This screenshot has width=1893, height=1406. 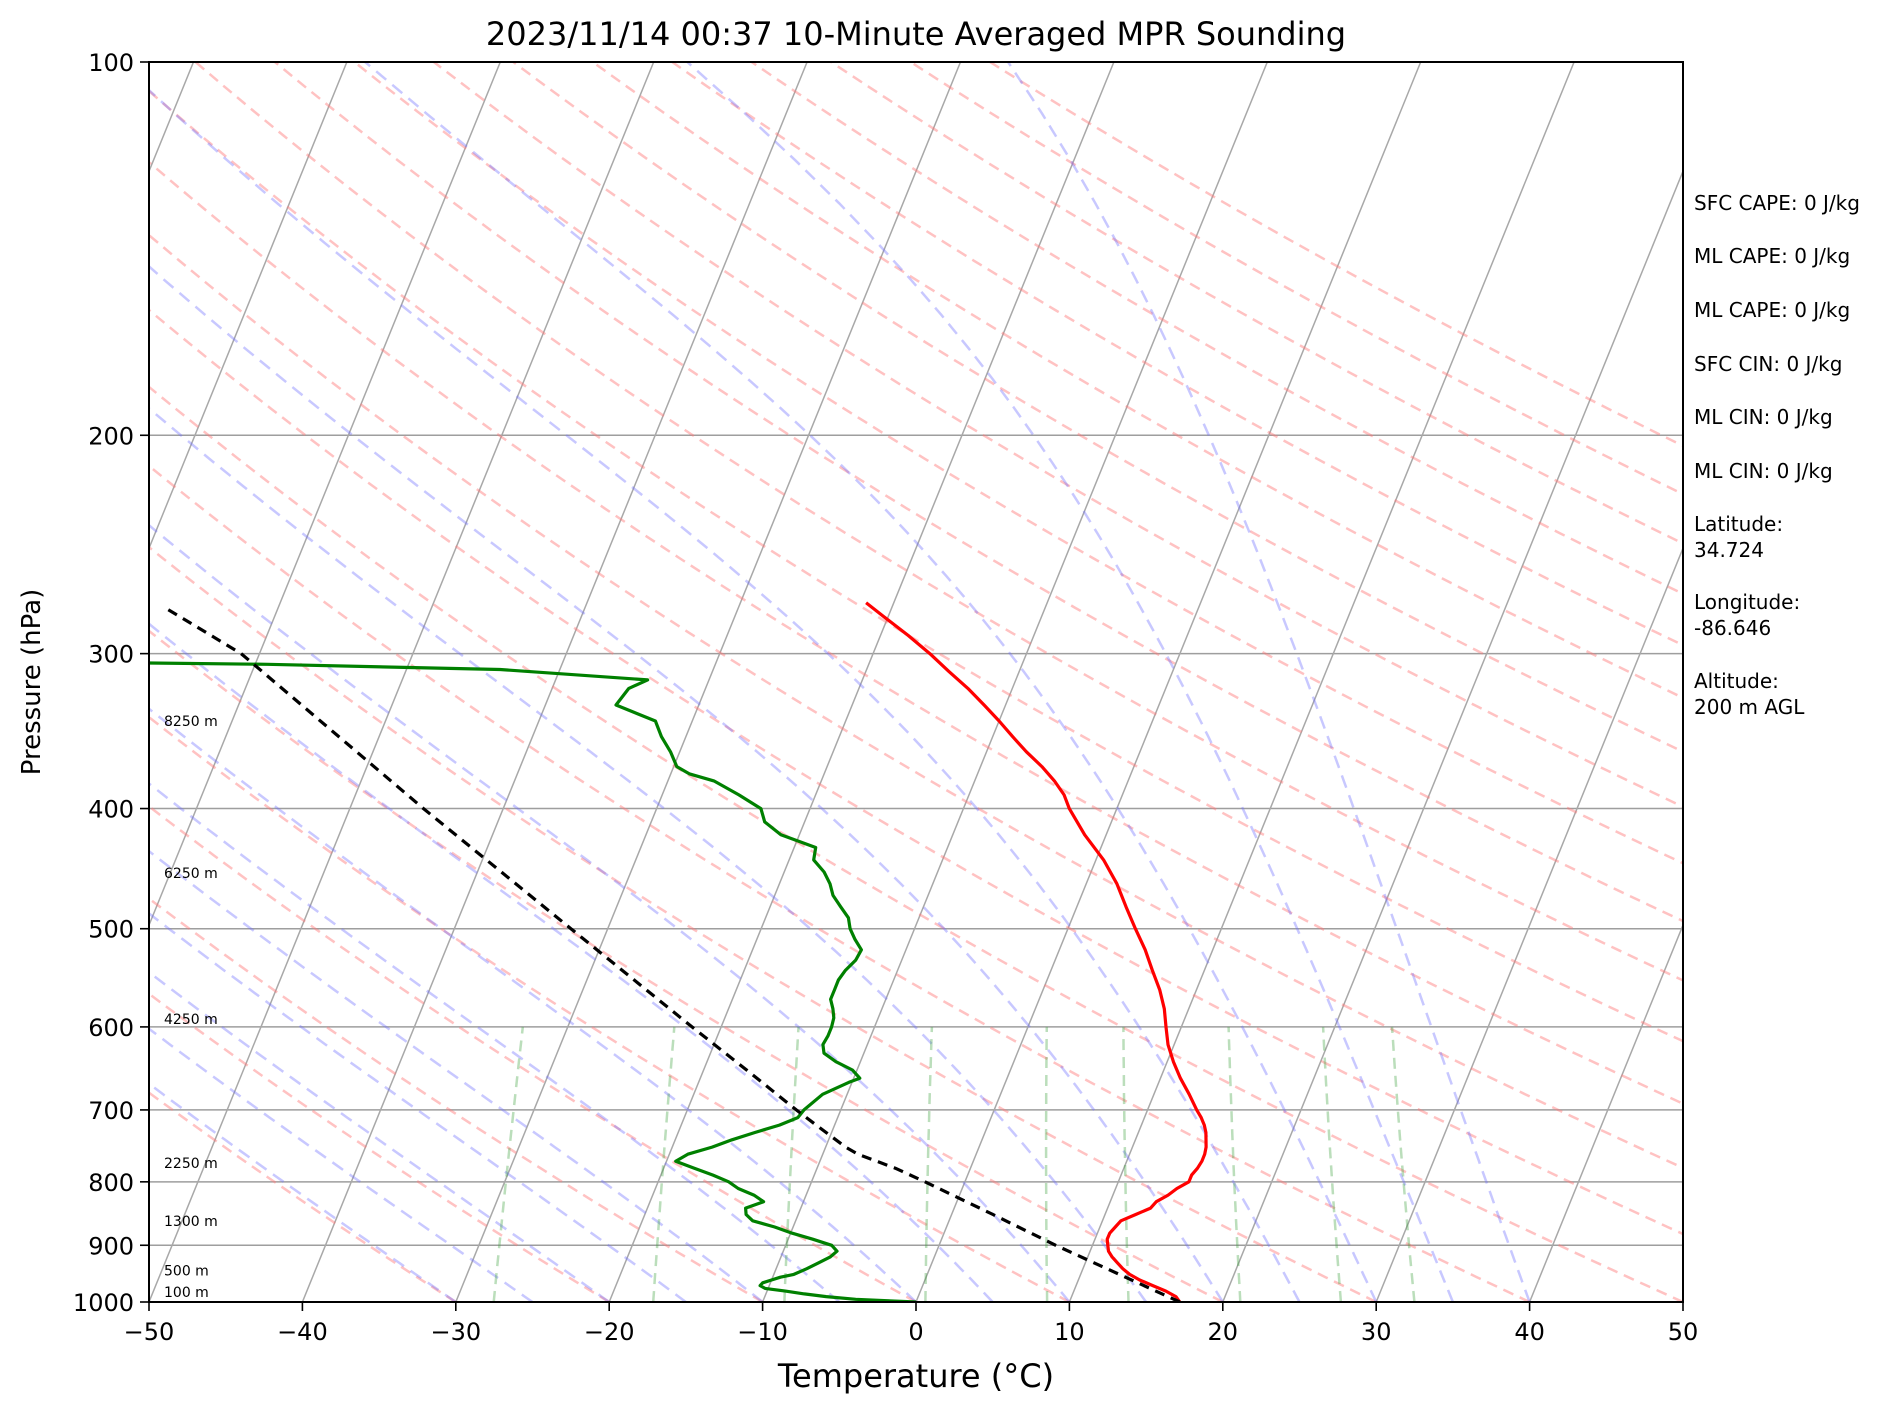 I want to click on y-tick-label: 500, so click(x=111, y=930).